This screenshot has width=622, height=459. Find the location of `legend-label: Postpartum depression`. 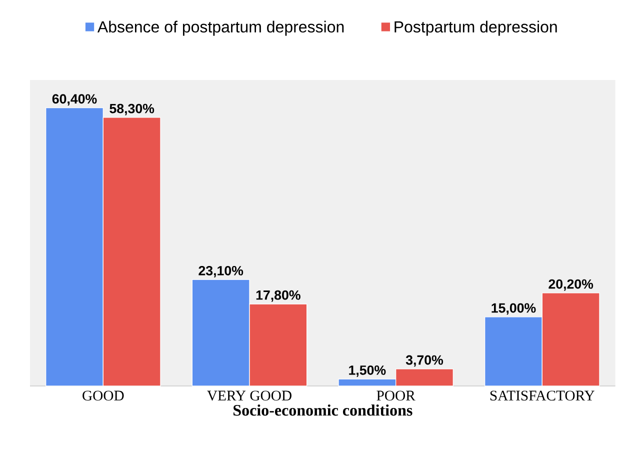

legend-label: Postpartum depression is located at coordinates (475, 28).